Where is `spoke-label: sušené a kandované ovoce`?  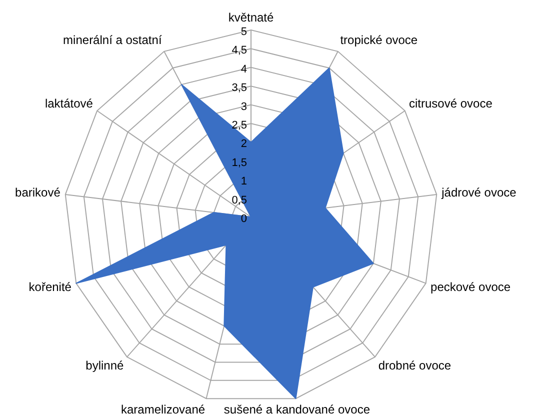
spoke-label: sušené a kandované ovoce is located at coordinates (297, 409).